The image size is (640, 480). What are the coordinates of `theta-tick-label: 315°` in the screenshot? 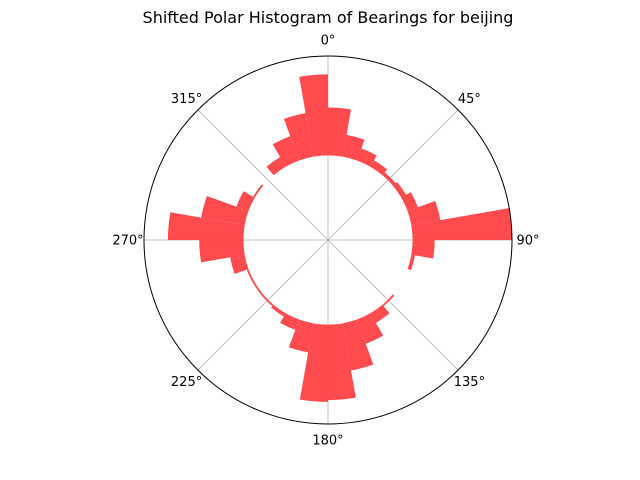 It's located at (186, 99).